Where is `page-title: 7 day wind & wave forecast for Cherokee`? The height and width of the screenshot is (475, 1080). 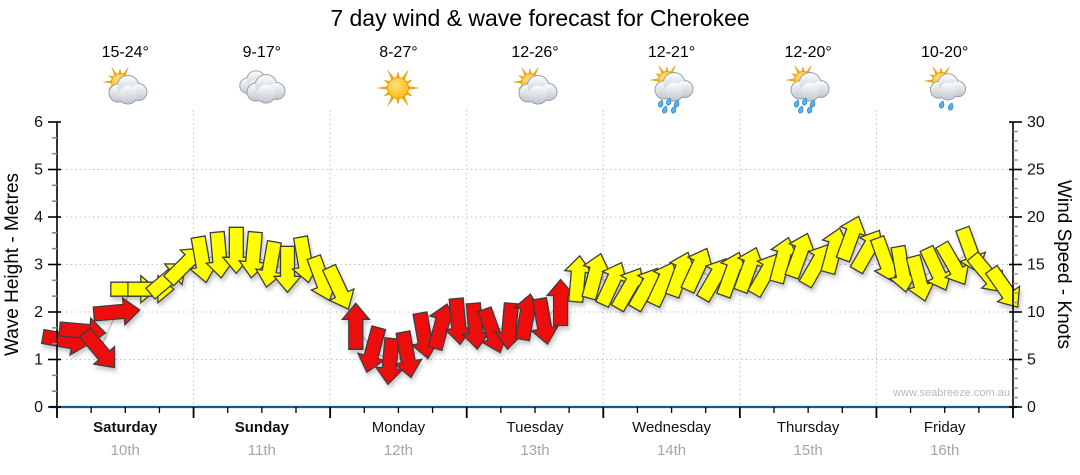
page-title: 7 day wind & wave forecast for Cherokee is located at coordinates (540, 18).